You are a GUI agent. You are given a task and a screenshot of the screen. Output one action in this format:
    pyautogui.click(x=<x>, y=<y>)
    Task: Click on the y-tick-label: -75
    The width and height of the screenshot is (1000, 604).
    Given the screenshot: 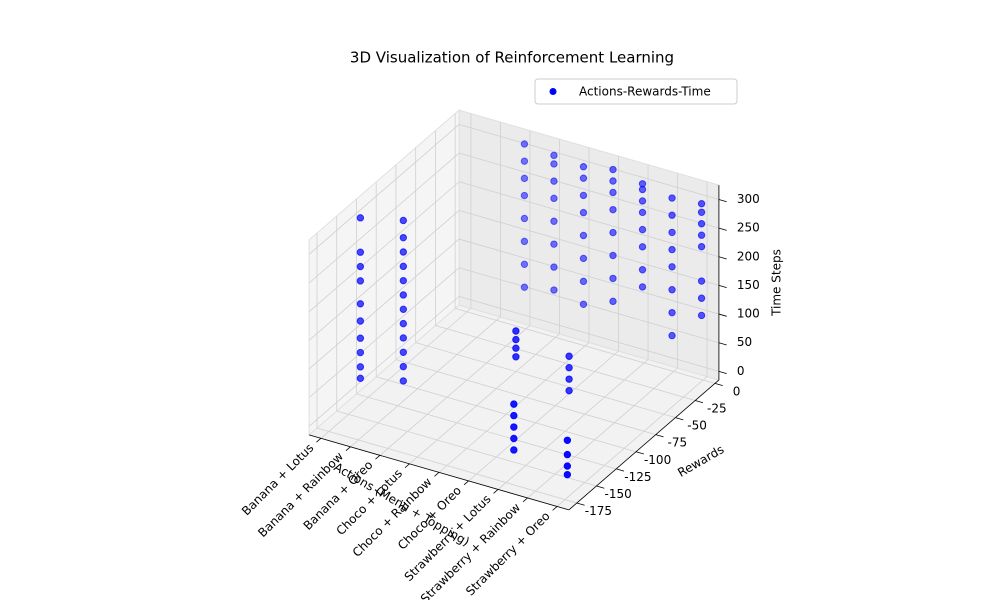 What is the action you would take?
    pyautogui.click(x=678, y=443)
    